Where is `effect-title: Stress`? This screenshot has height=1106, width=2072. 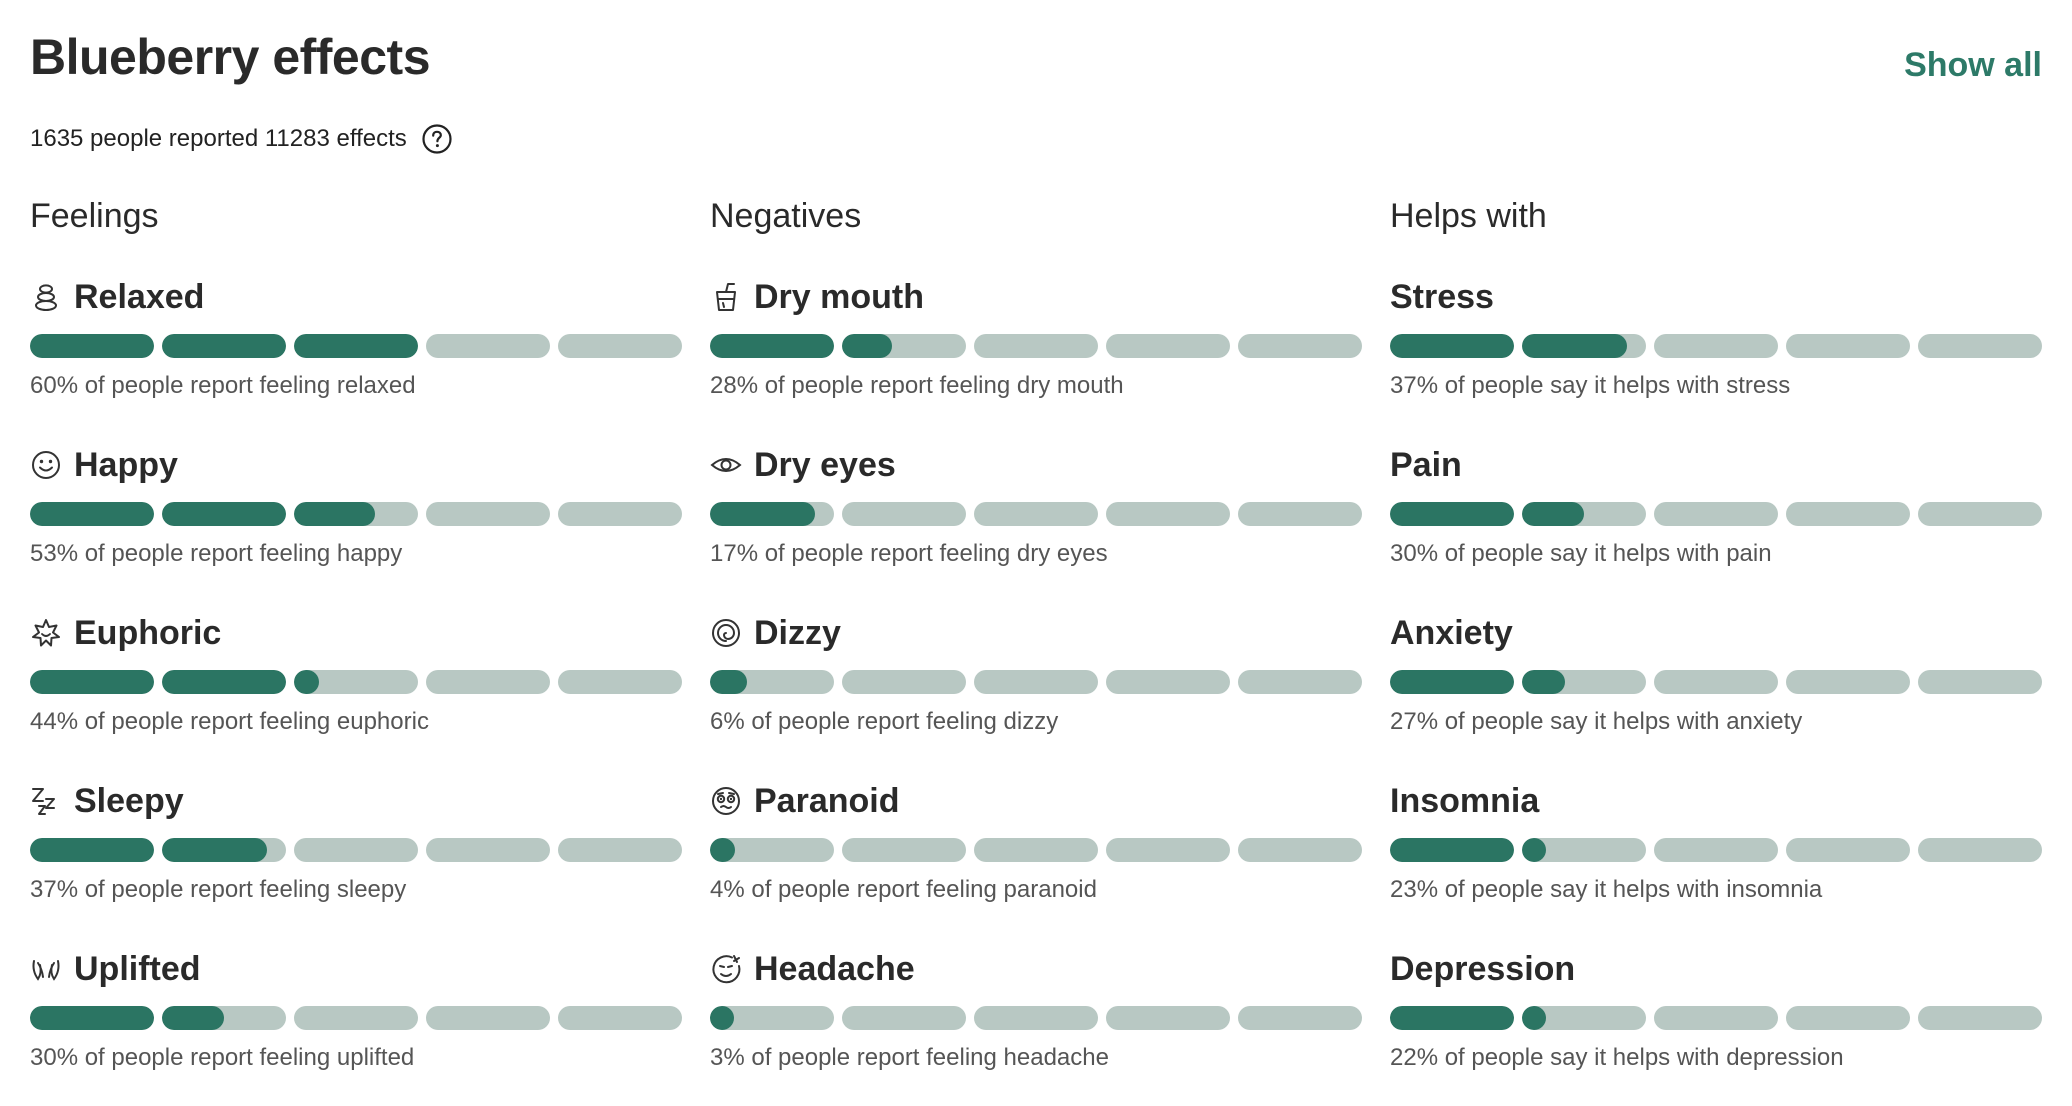 effect-title: Stress is located at coordinates (1716, 297).